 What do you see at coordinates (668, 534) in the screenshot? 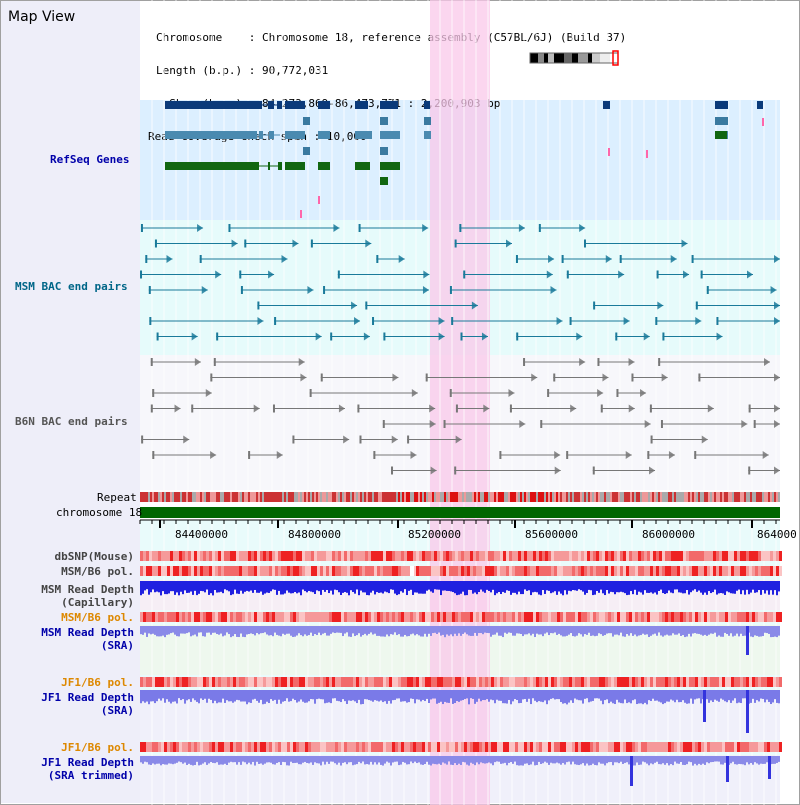
I see `axis-tick-label: 86000000` at bounding box center [668, 534].